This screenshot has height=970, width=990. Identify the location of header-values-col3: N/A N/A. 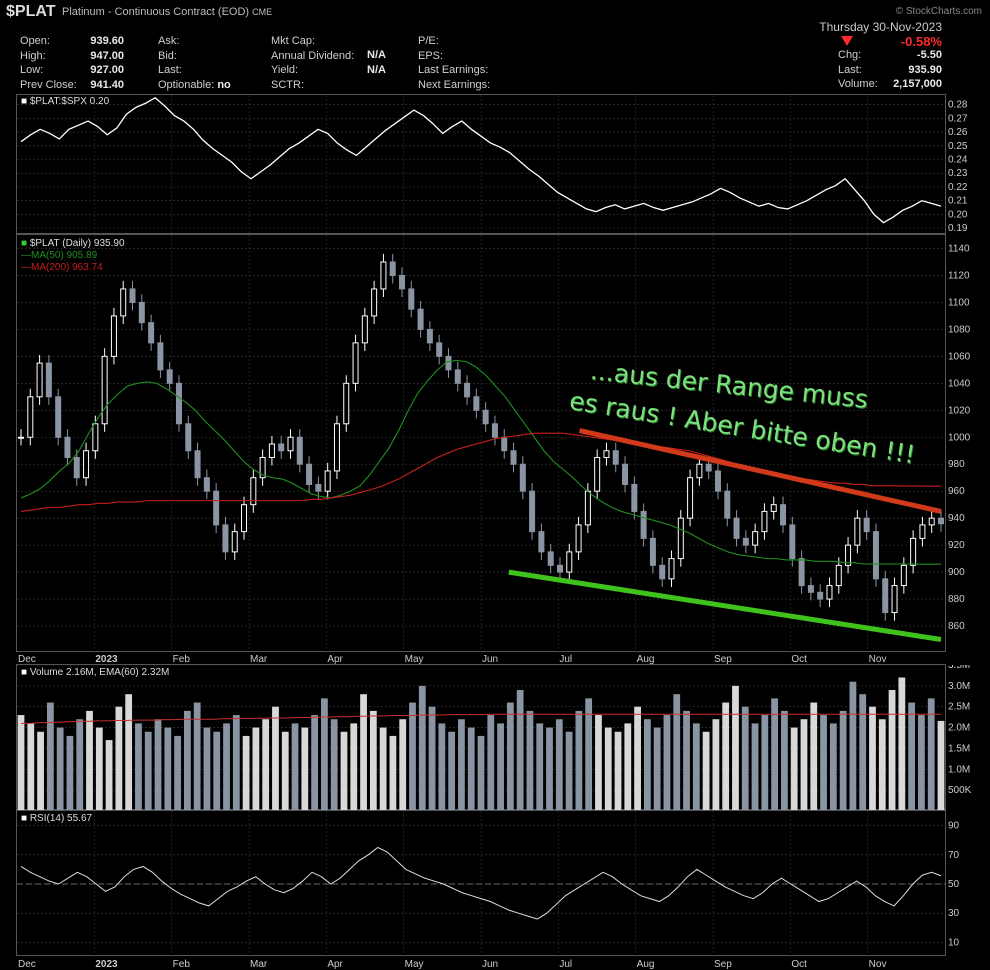
(376, 62).